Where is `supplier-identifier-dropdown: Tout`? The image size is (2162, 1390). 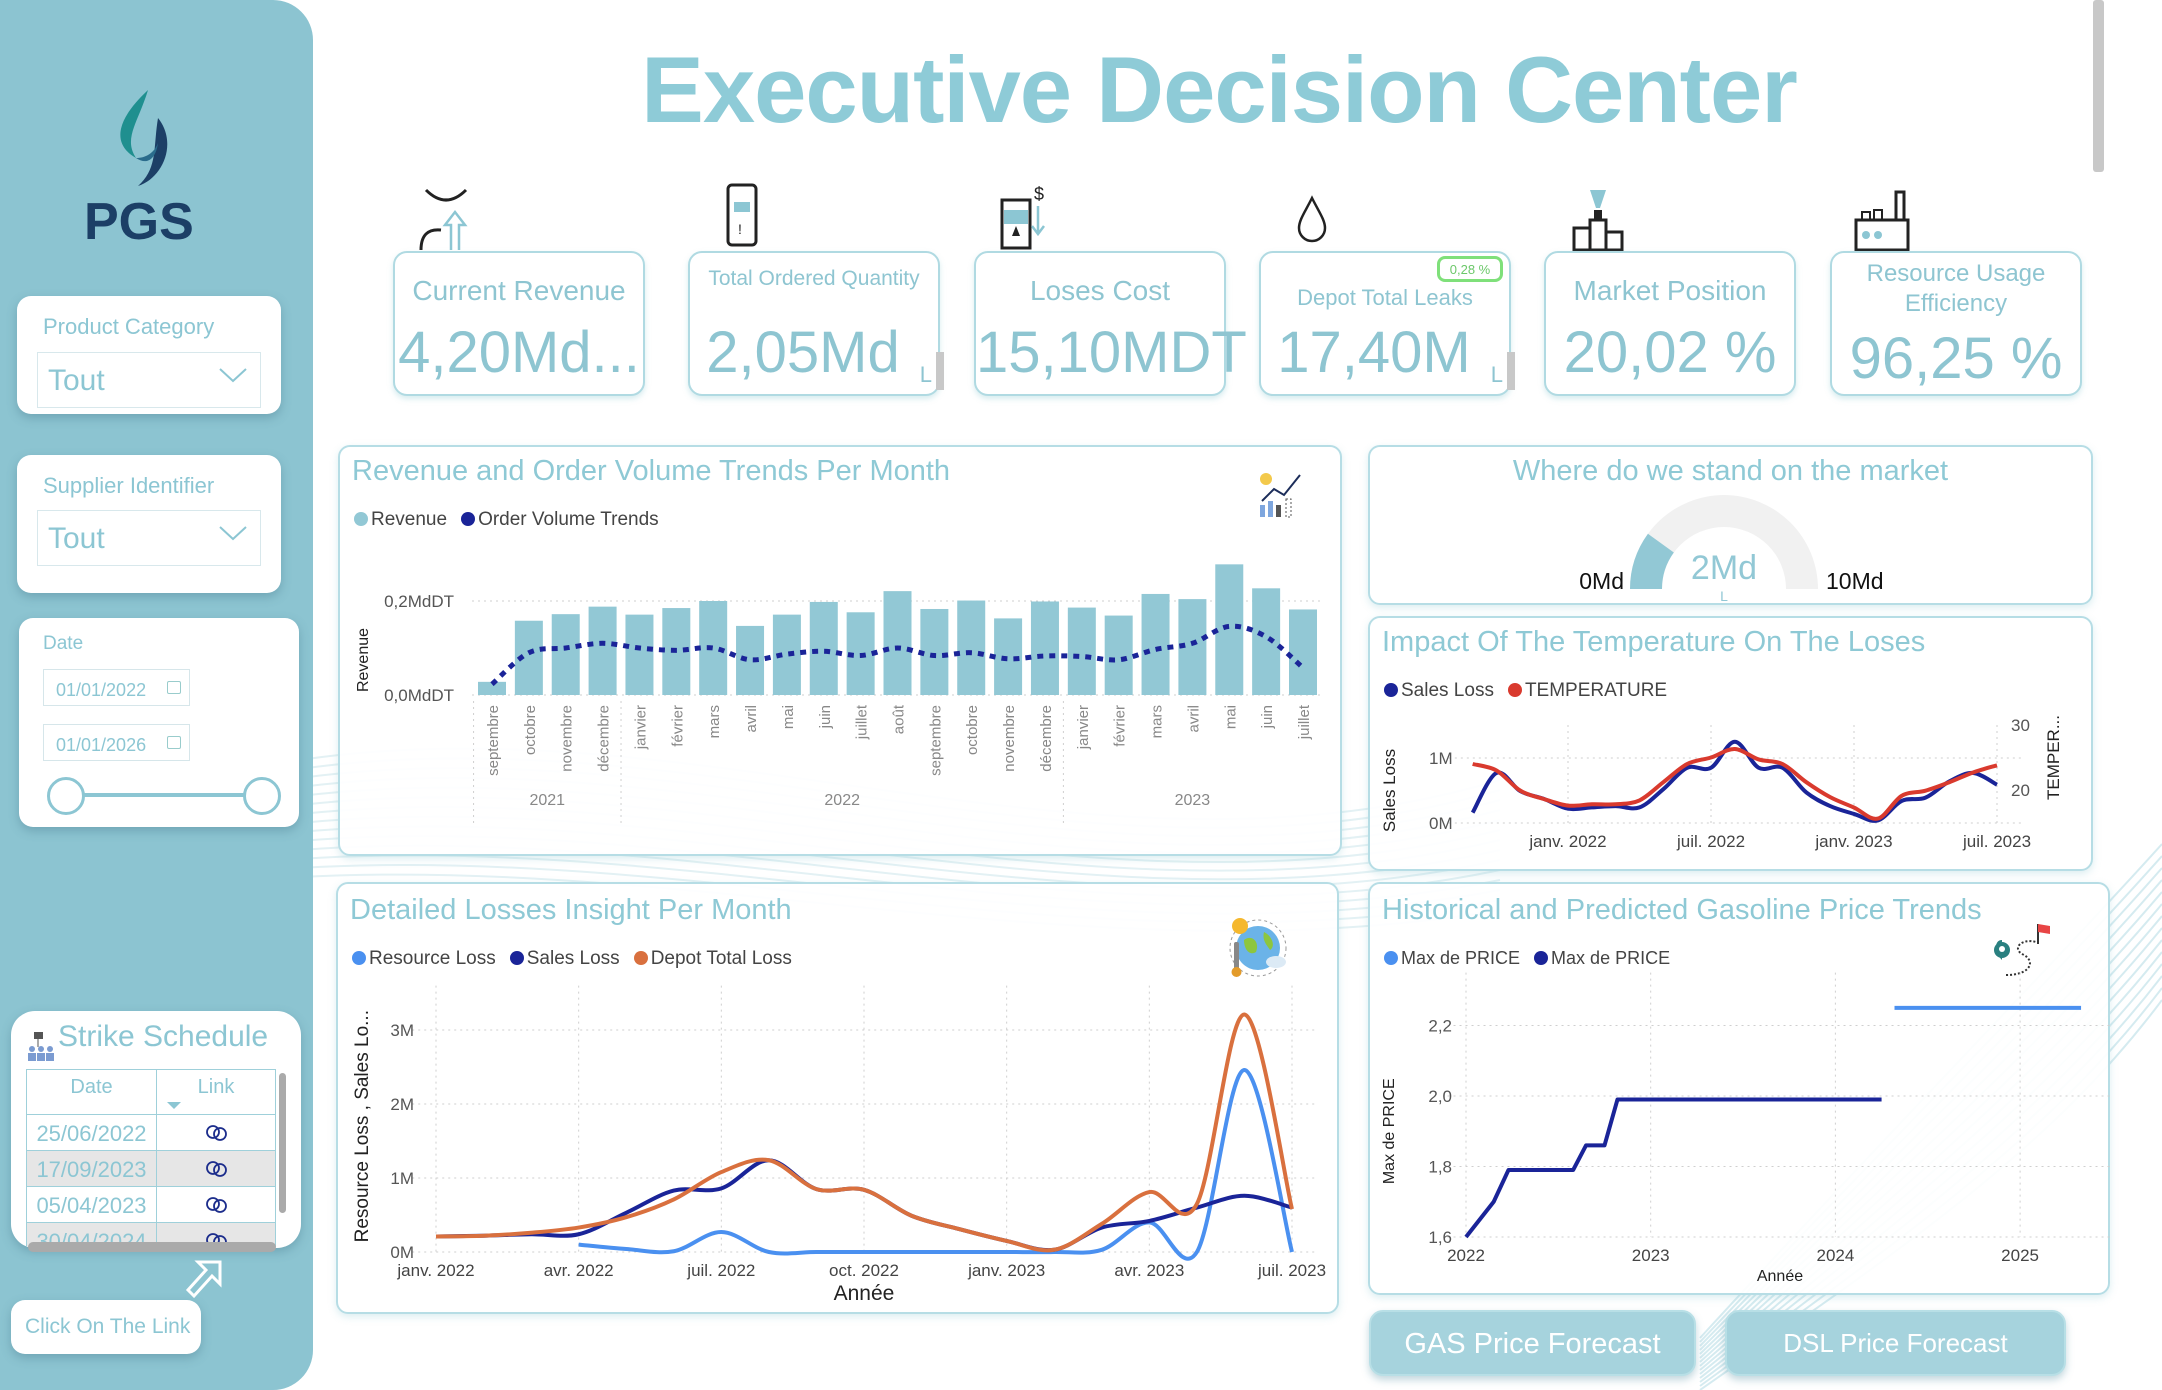
supplier-identifier-dropdown: Tout is located at coordinates (149, 538).